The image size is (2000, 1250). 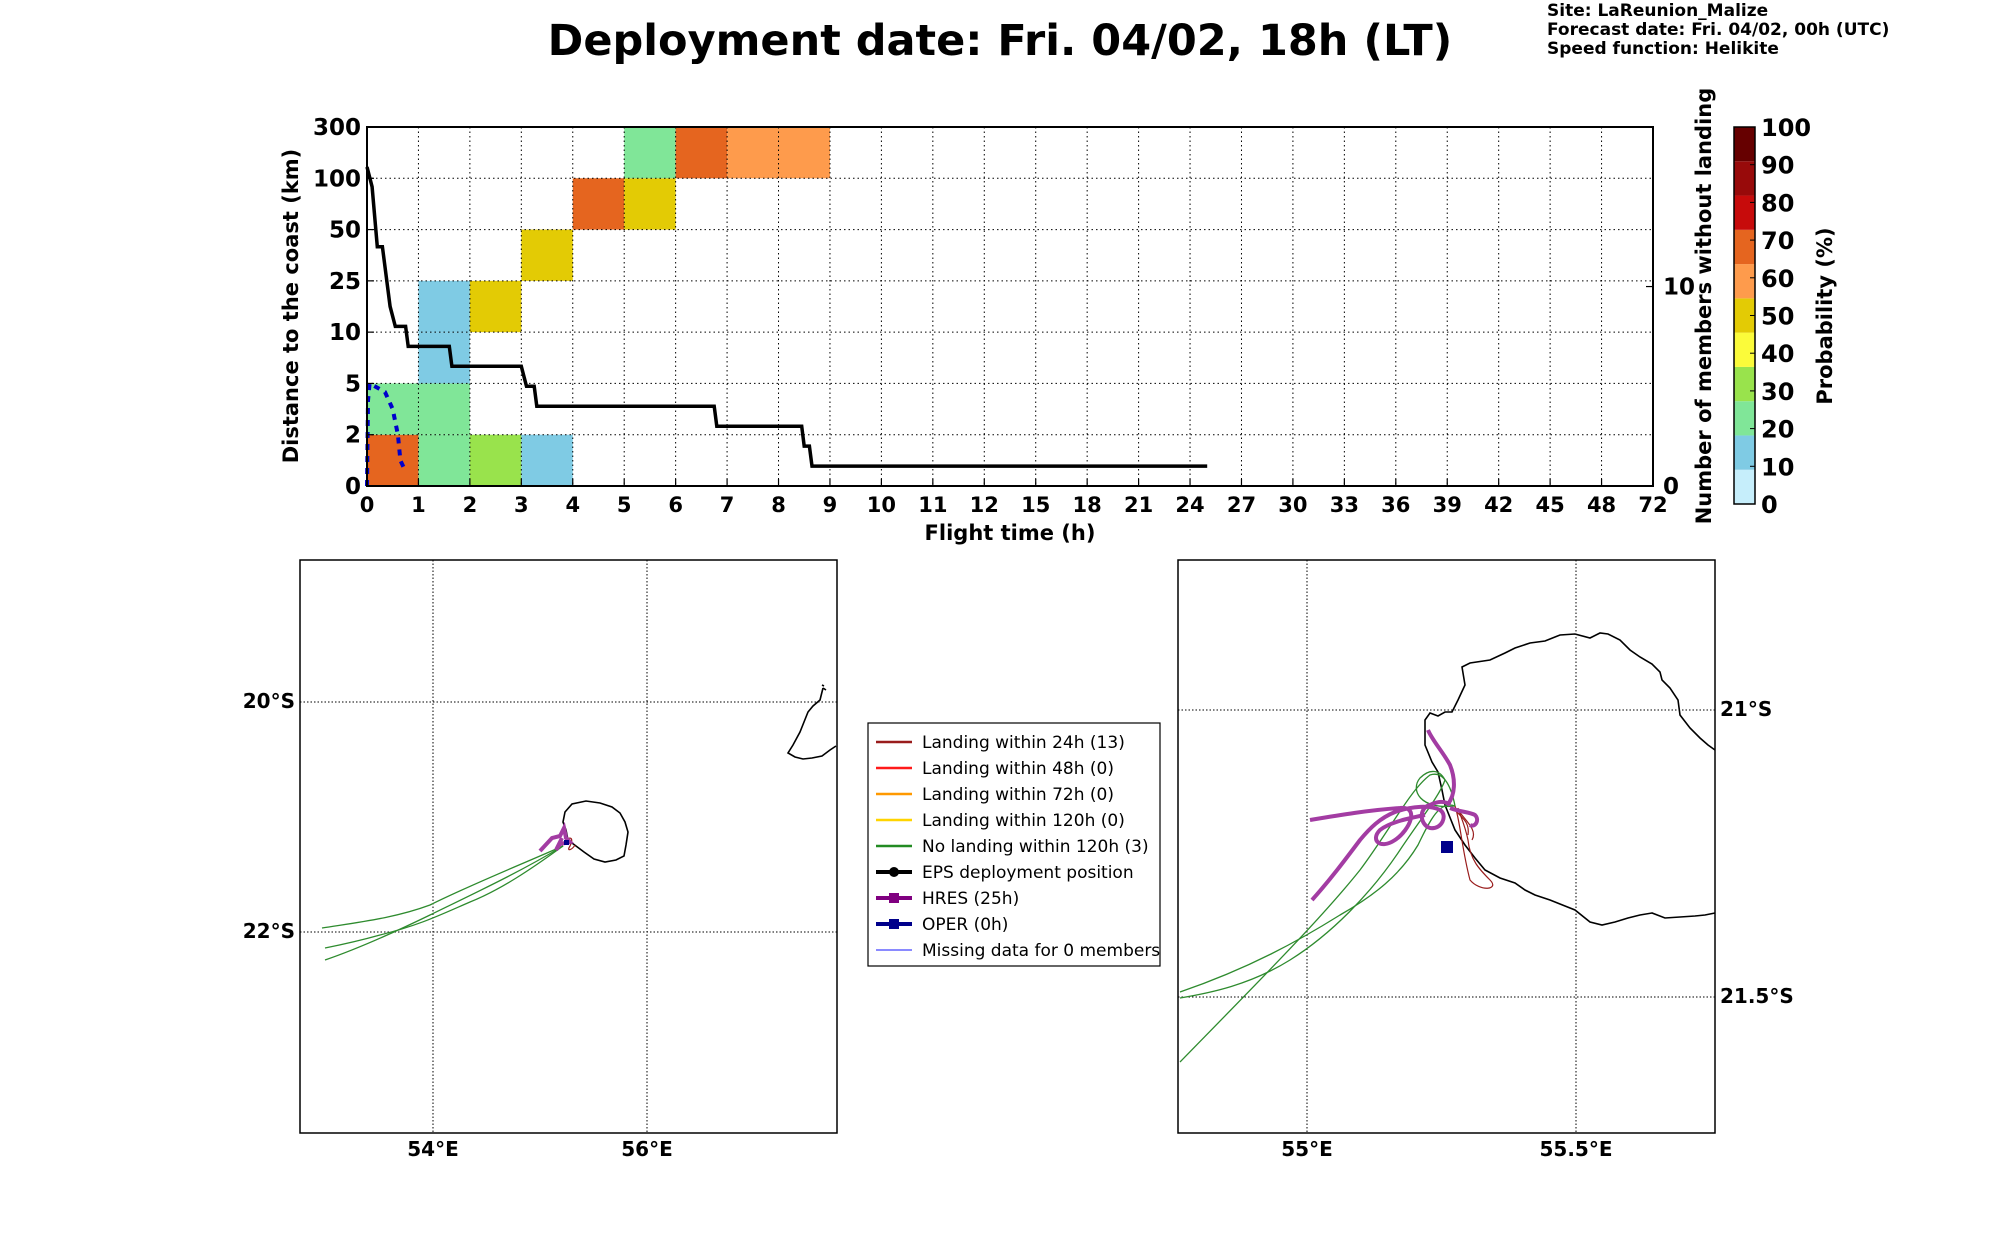 I want to click on map-left-lat-label: 22°S, so click(x=269, y=931).